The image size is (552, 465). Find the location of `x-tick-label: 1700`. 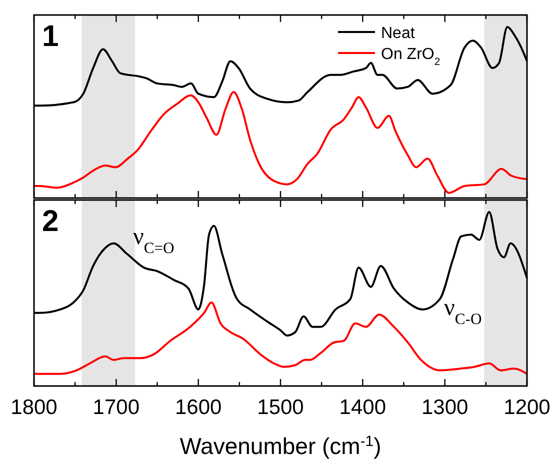

x-tick-label: 1700 is located at coordinates (116, 407).